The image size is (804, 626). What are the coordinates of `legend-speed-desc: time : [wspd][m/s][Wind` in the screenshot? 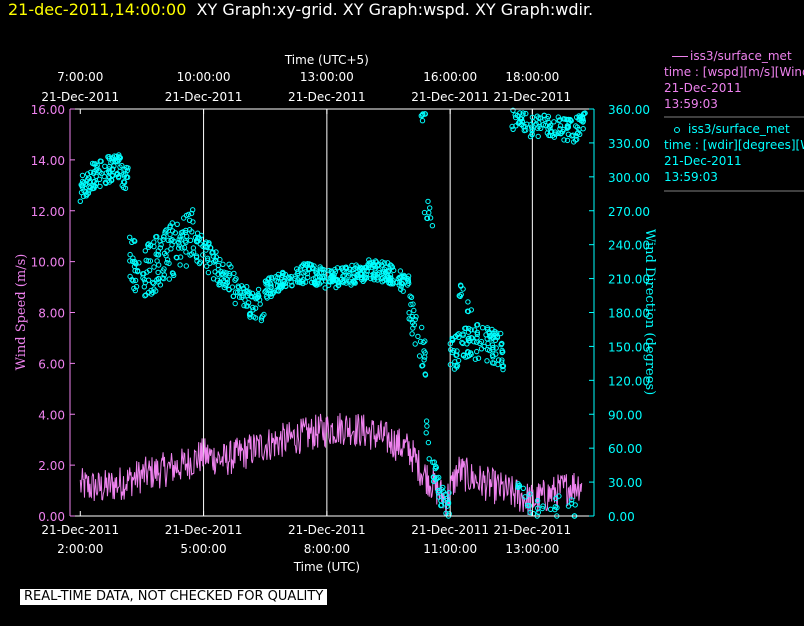 It's located at (734, 72).